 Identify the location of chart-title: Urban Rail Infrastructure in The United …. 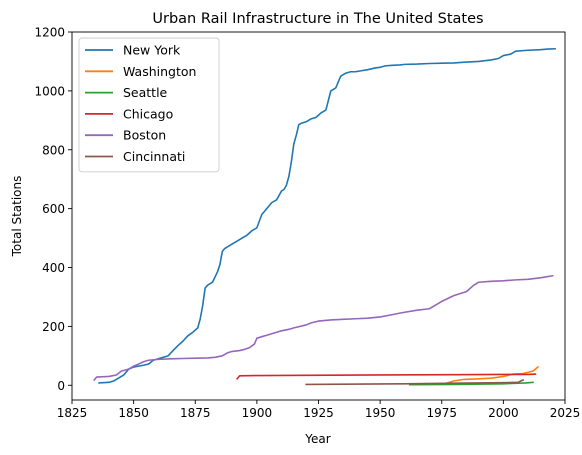
(317, 19).